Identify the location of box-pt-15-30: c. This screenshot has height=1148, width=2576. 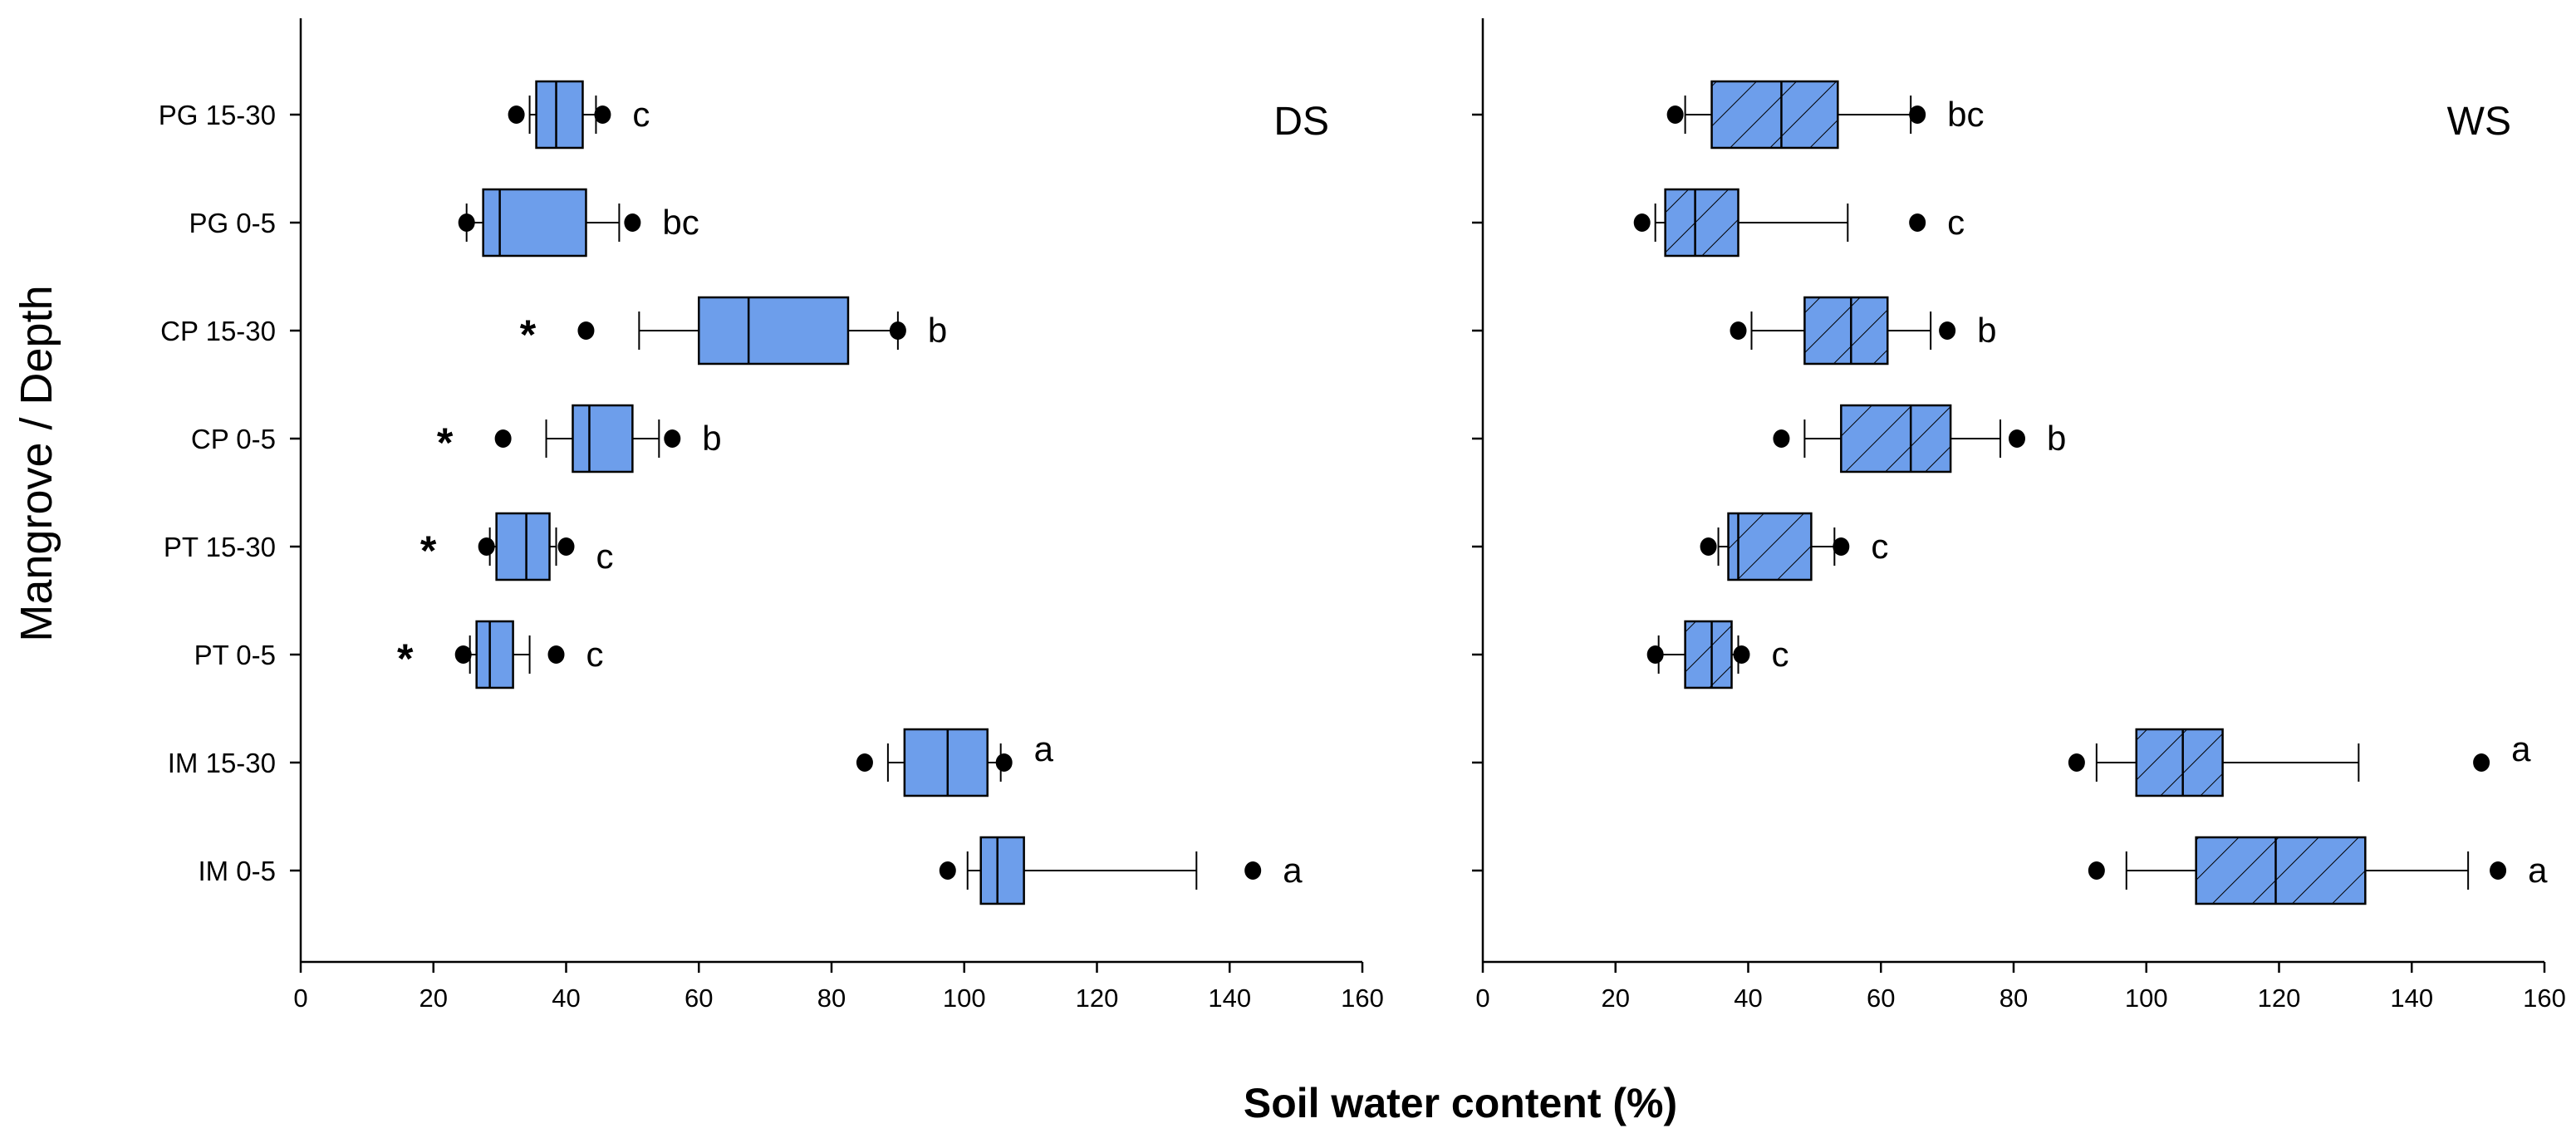
(1794, 546).